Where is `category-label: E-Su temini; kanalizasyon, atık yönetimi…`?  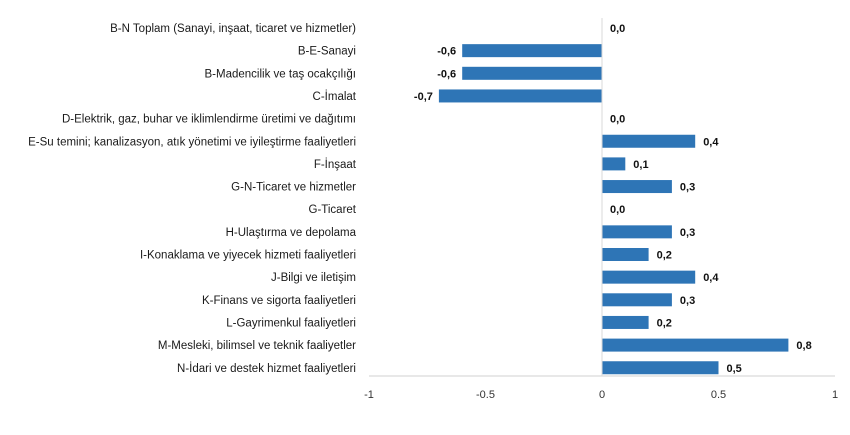
category-label: E-Su temini; kanalizasyon, atık yönetimi… is located at coordinates (192, 142).